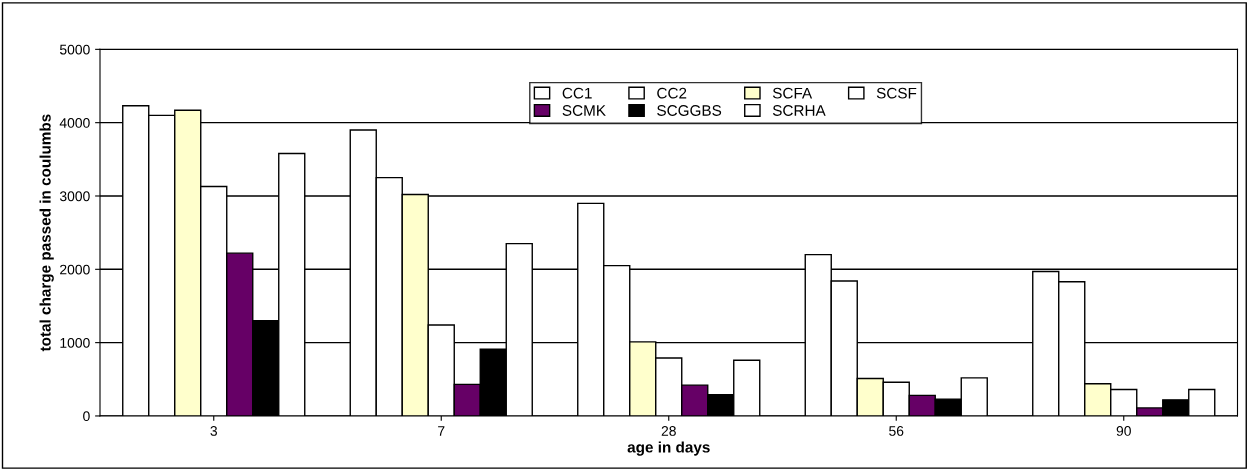  What do you see at coordinates (799, 110) in the screenshot?
I see `legend-label: SCRHA` at bounding box center [799, 110].